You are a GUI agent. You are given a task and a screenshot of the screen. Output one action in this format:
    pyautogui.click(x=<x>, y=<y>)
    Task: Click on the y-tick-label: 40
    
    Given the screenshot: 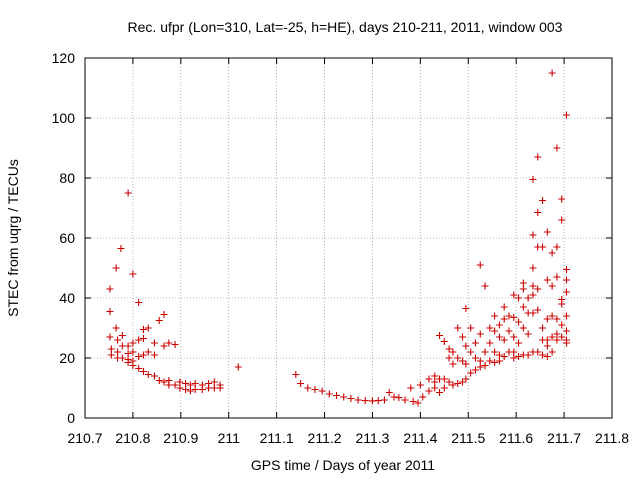 What is the action you would take?
    pyautogui.click(x=67, y=298)
    